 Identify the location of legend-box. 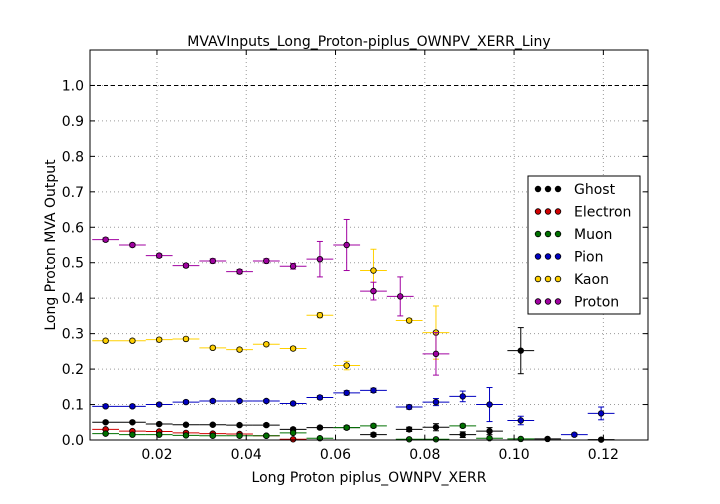
(584, 245).